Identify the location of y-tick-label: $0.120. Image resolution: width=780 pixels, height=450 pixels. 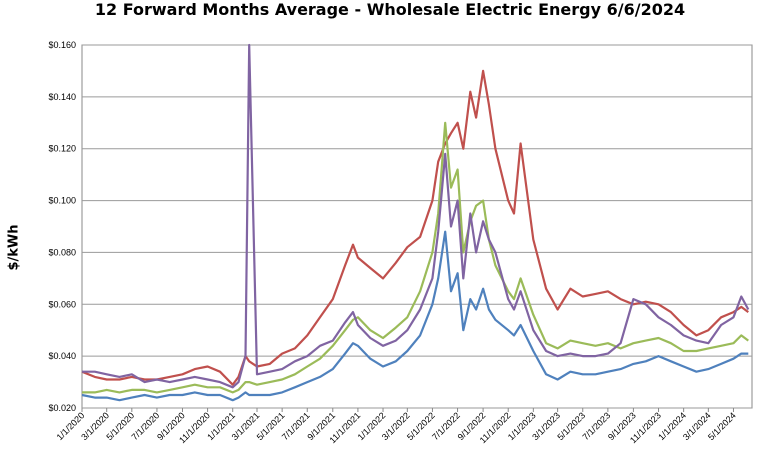
(62, 149).